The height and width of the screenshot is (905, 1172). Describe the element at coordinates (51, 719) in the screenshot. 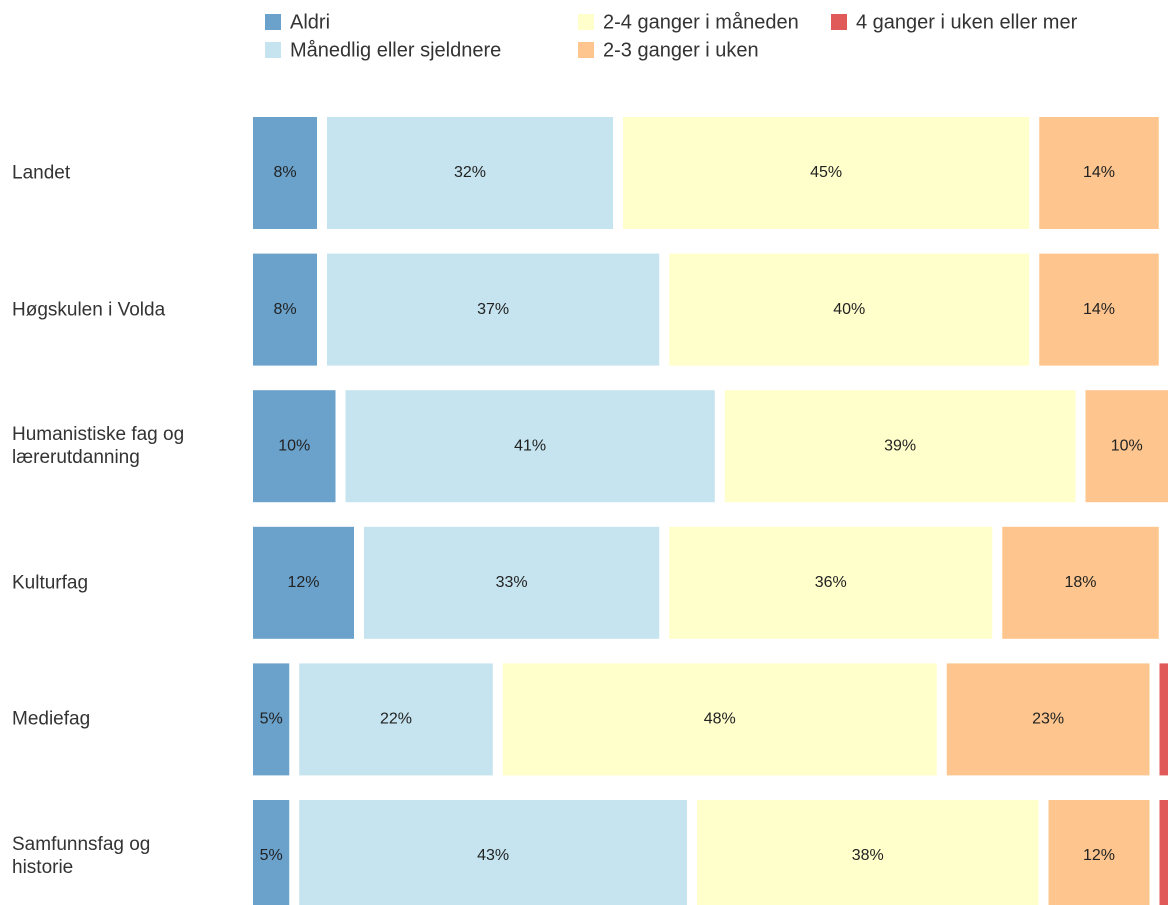

I see `category-label: Mediefag` at that location.